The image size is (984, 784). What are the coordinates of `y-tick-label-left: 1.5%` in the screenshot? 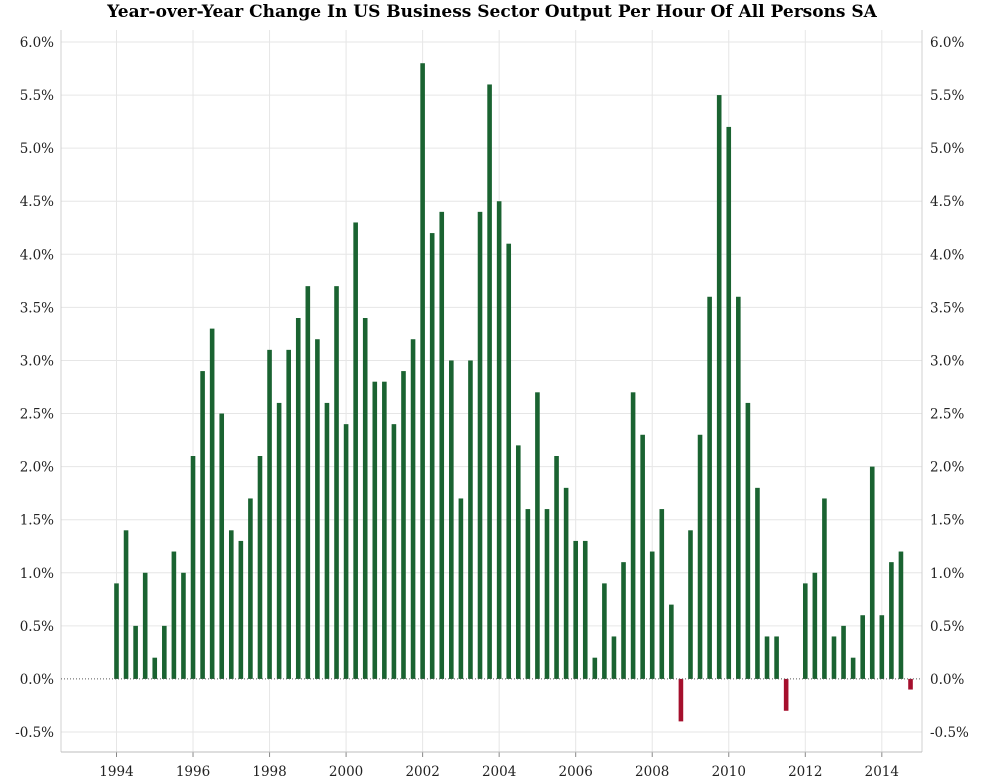 It's located at (37, 521).